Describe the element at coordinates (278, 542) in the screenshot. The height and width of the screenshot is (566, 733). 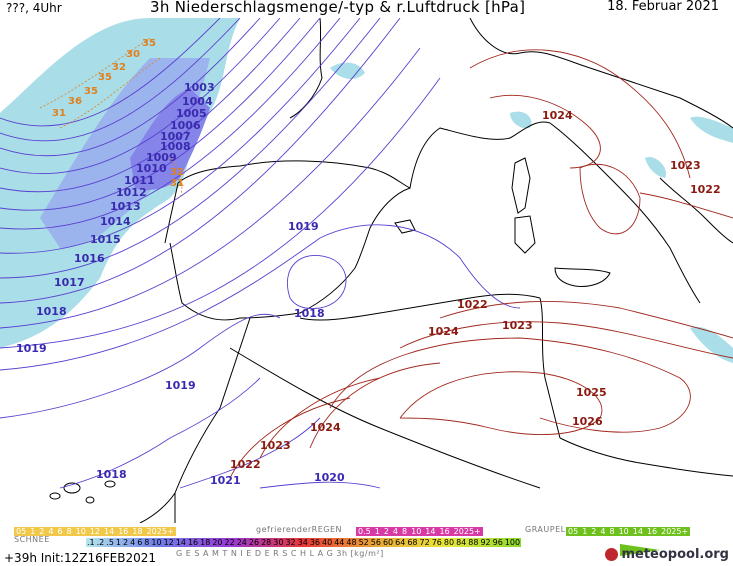
I see `scale-value: 30` at that location.